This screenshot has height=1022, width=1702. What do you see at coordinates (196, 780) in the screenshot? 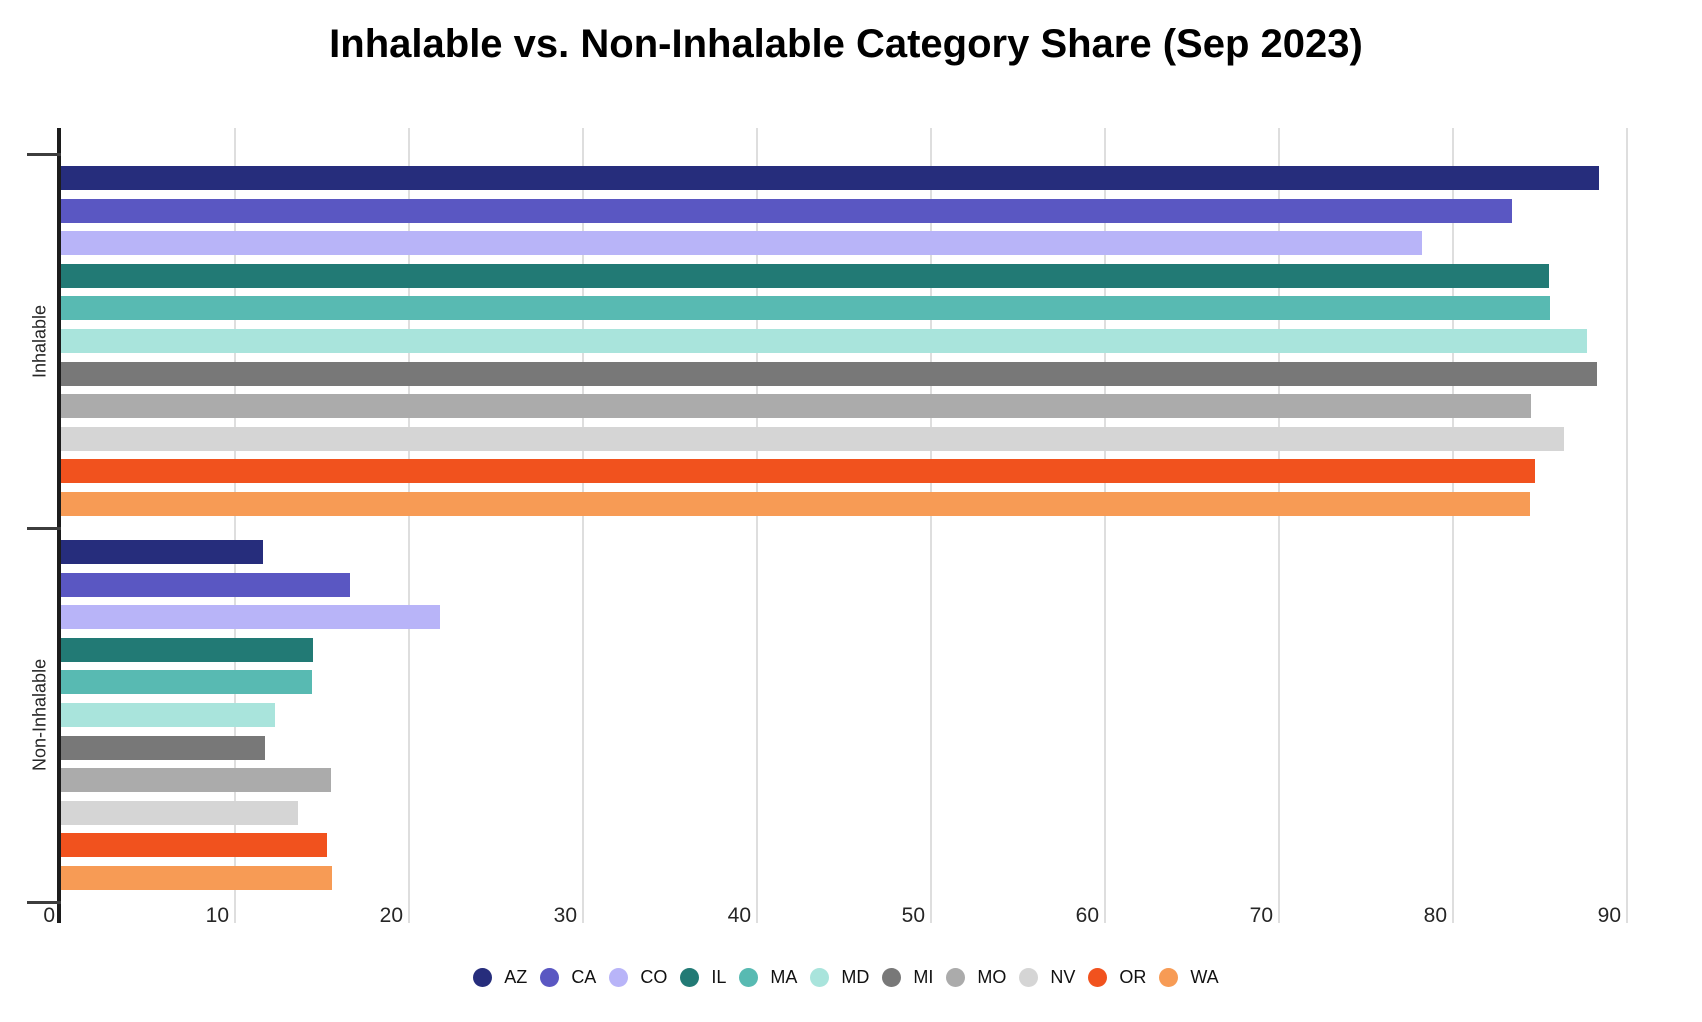
I see `bar-non-inhalable-mo` at bounding box center [196, 780].